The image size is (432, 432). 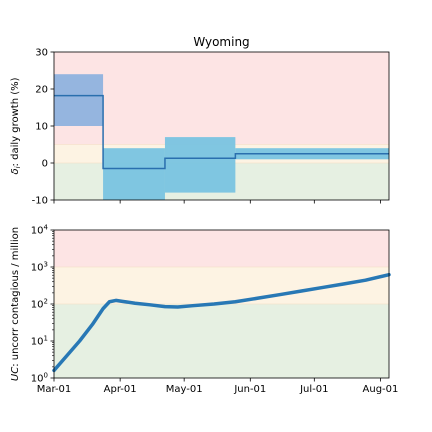 I want to click on contagious-y-tick-label-3: 10³, so click(x=39, y=267).